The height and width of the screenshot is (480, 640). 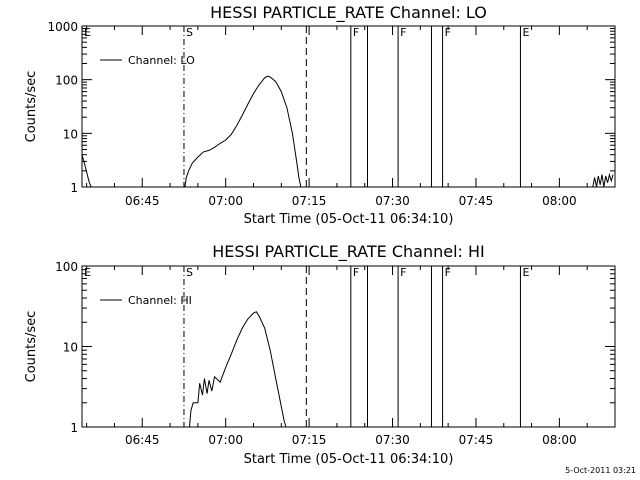 What do you see at coordinates (161, 60) in the screenshot?
I see `legend-entry: Channel: LO` at bounding box center [161, 60].